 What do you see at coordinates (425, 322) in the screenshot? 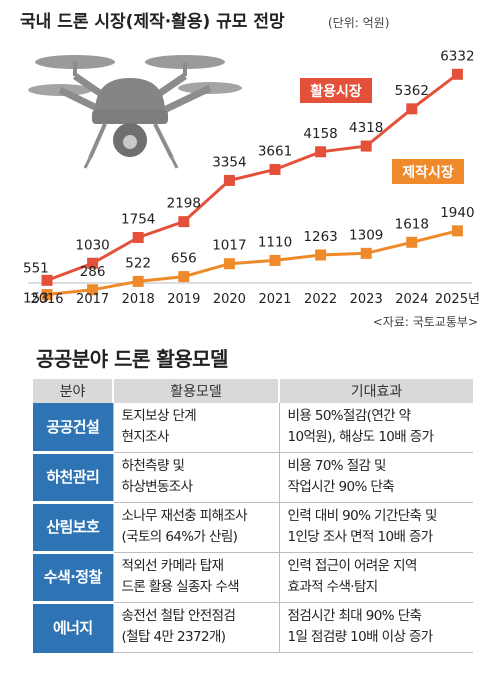
I see `chart-source: <자료: 국토교통부>` at bounding box center [425, 322].